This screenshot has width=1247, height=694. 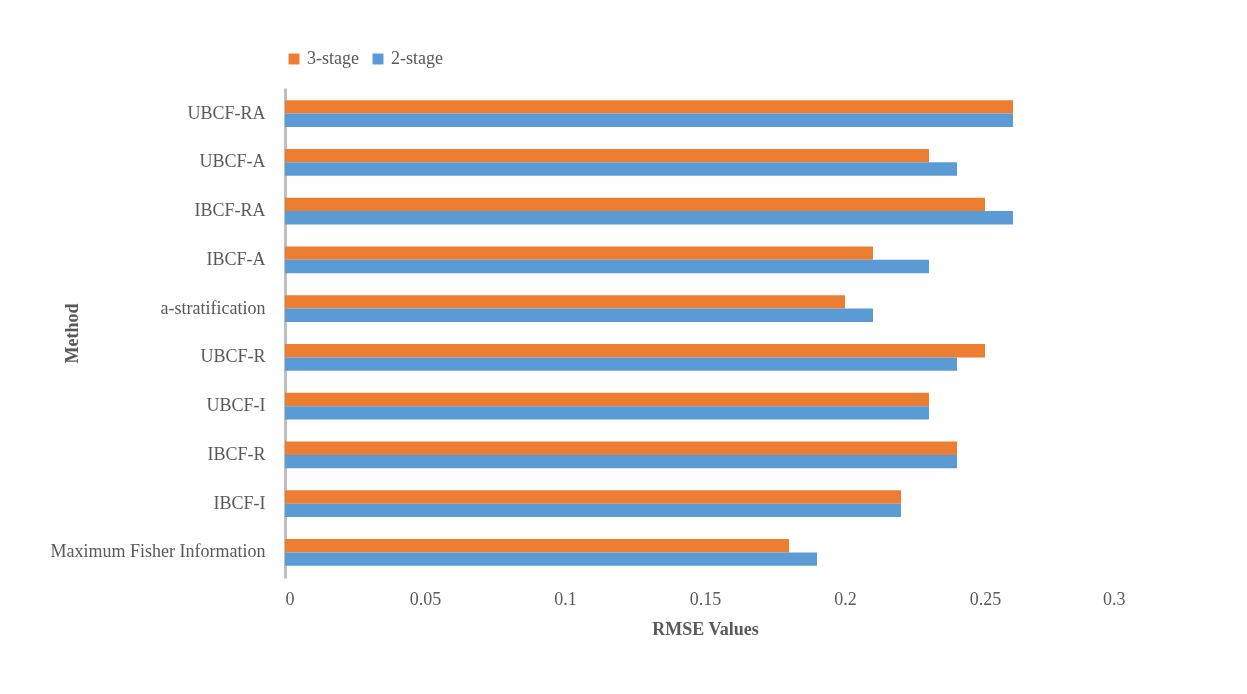 What do you see at coordinates (71, 333) in the screenshot?
I see `y-axis-title: Method` at bounding box center [71, 333].